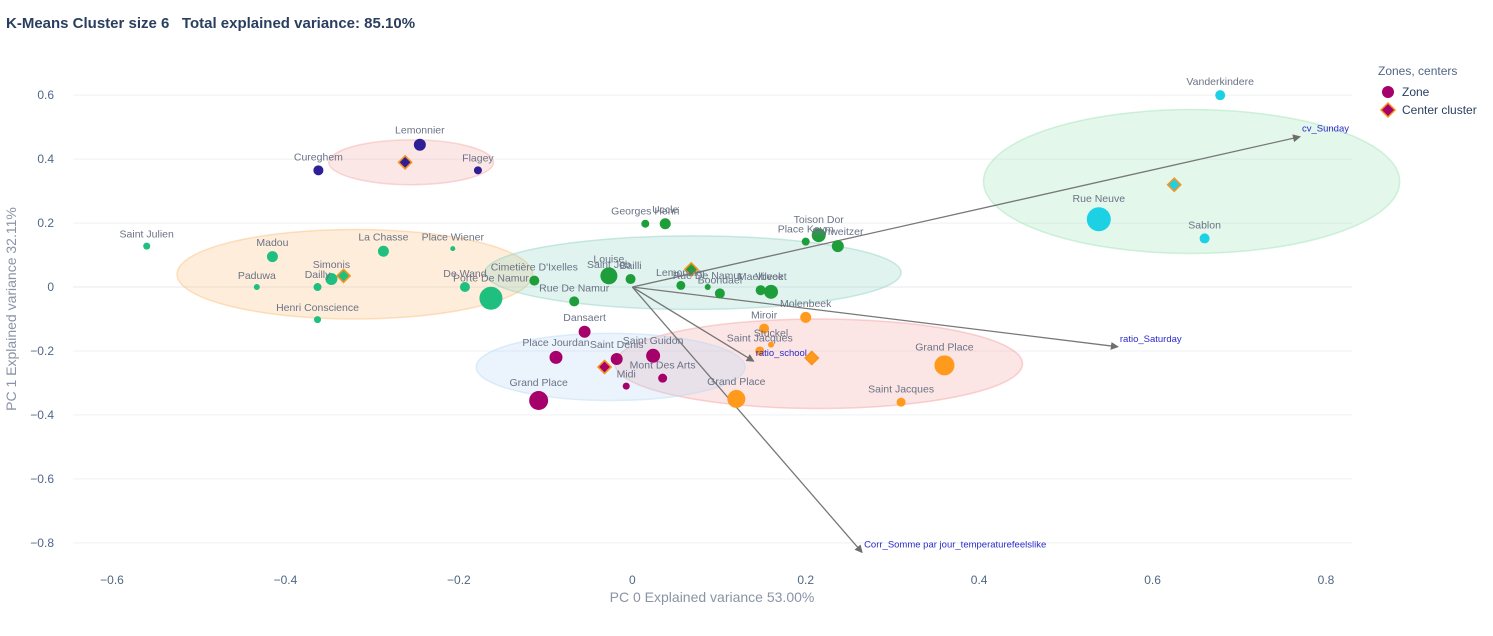 The height and width of the screenshot is (636, 1493). I want to click on point-label: Georges Henri, so click(645, 212).